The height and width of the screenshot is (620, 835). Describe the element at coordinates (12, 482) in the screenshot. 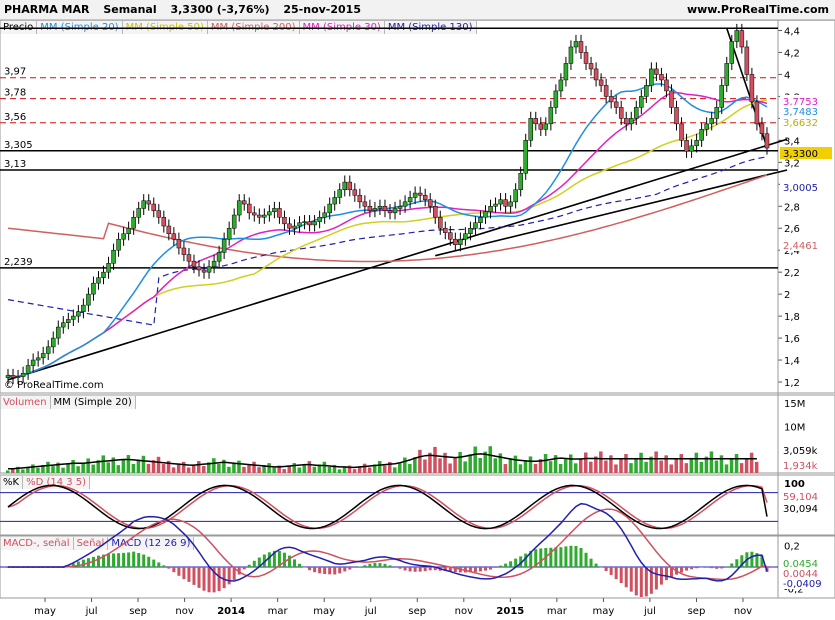

I see `legend-k: %K` at that location.